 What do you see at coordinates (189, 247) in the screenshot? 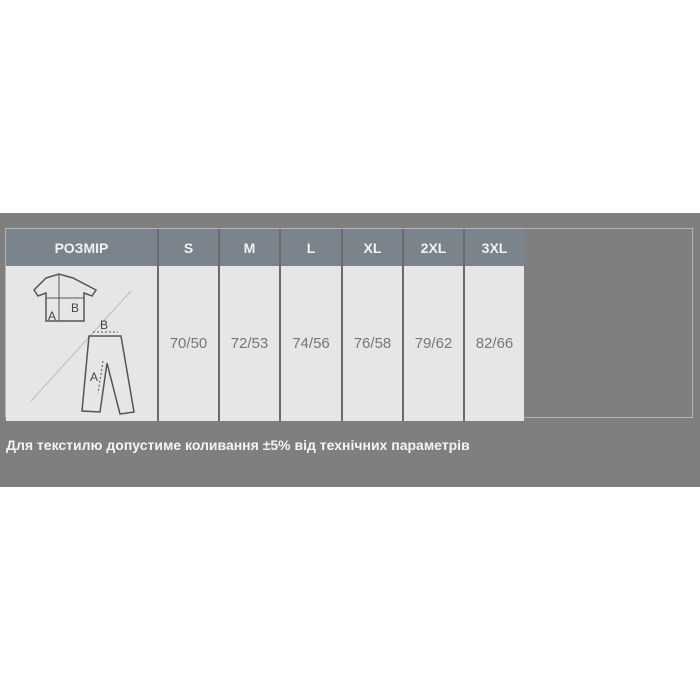
I see `header-size: S` at bounding box center [189, 247].